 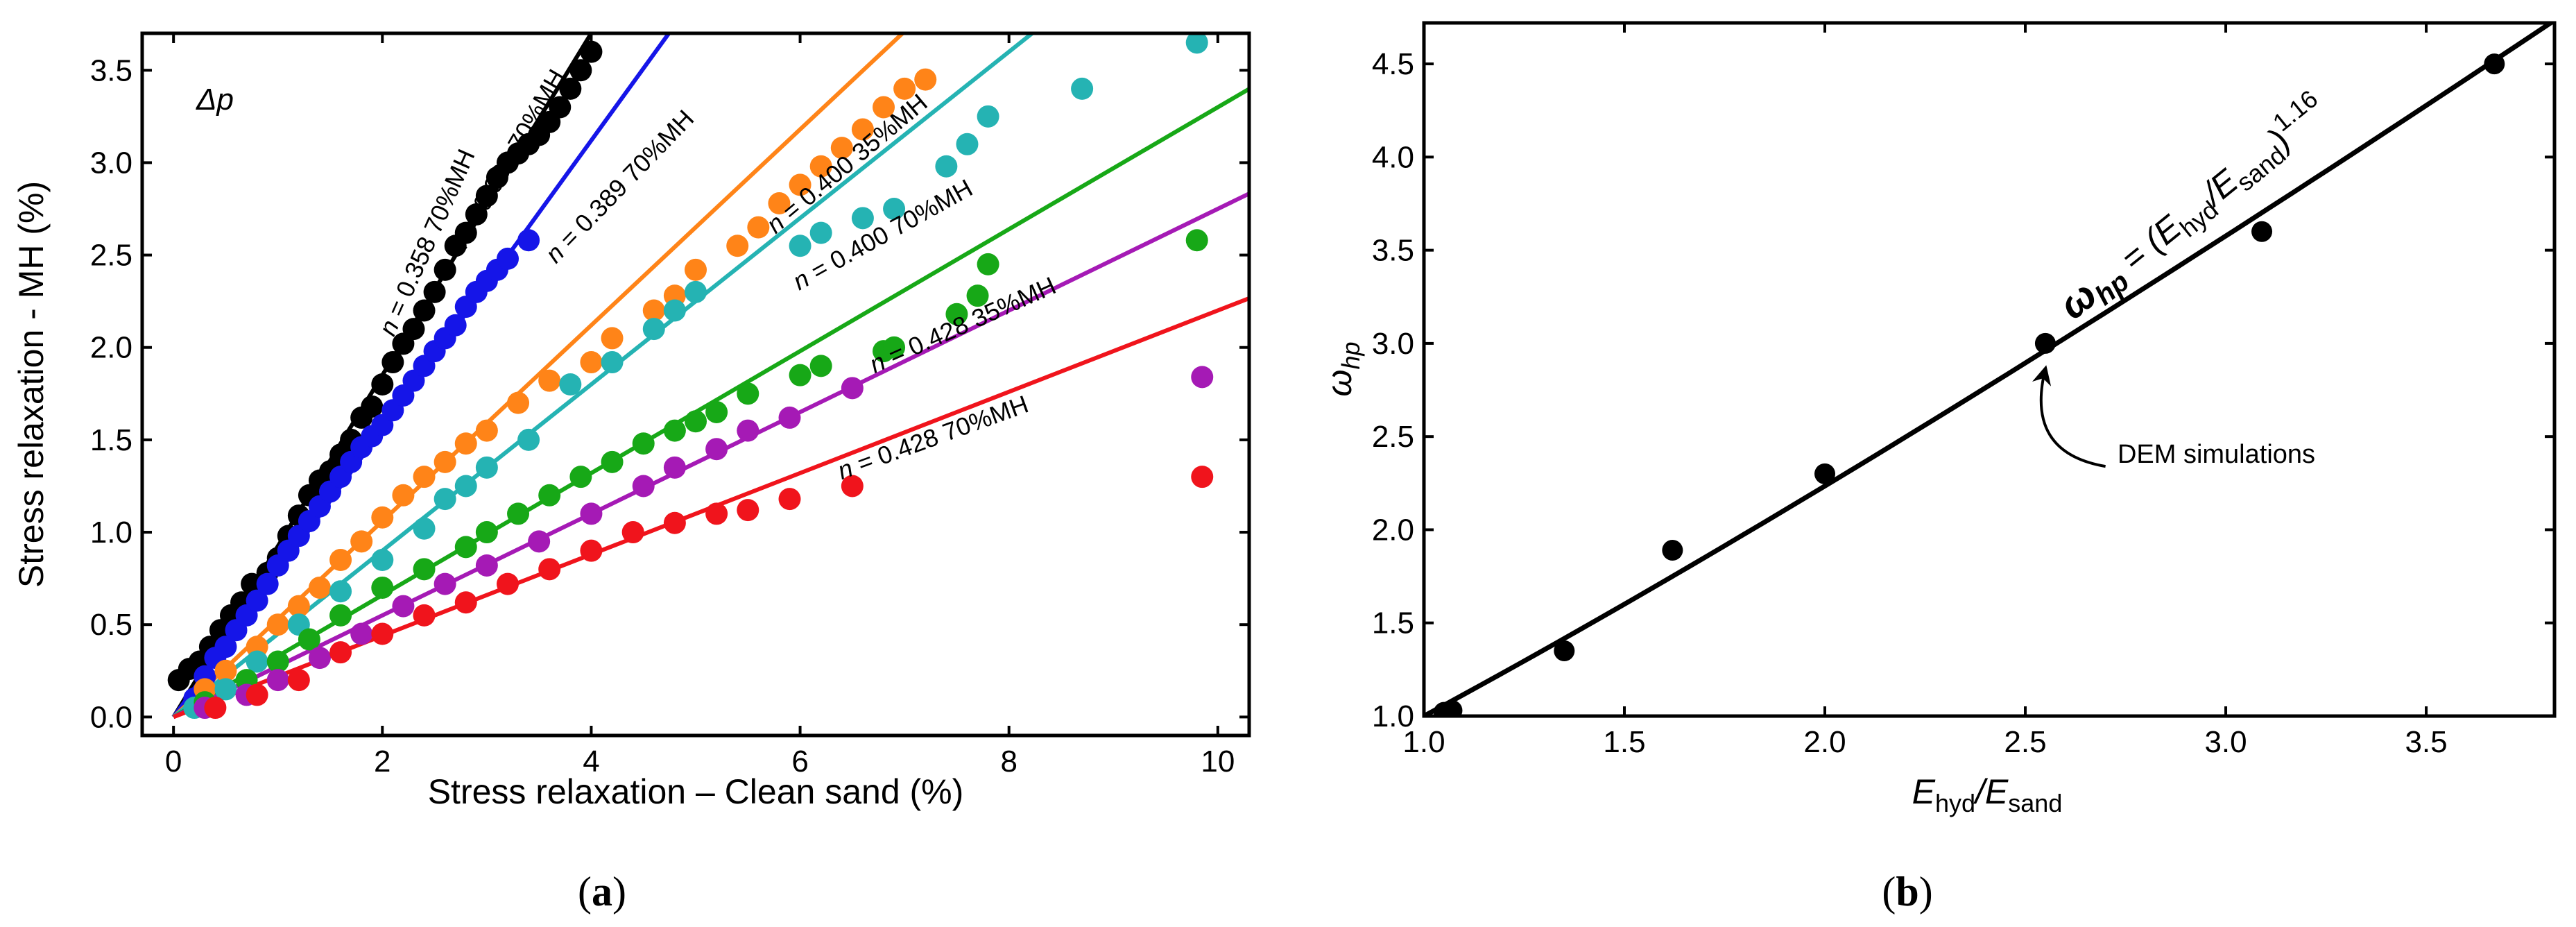 What do you see at coordinates (1824, 742) in the screenshot?
I see `x-tick-label: 2.0` at bounding box center [1824, 742].